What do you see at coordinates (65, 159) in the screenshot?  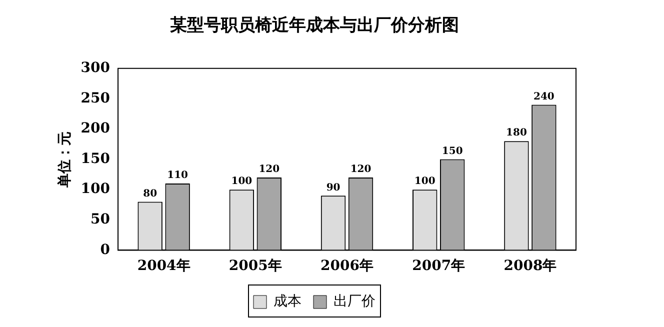 I see `y-axis-title: 单位：元` at bounding box center [65, 159].